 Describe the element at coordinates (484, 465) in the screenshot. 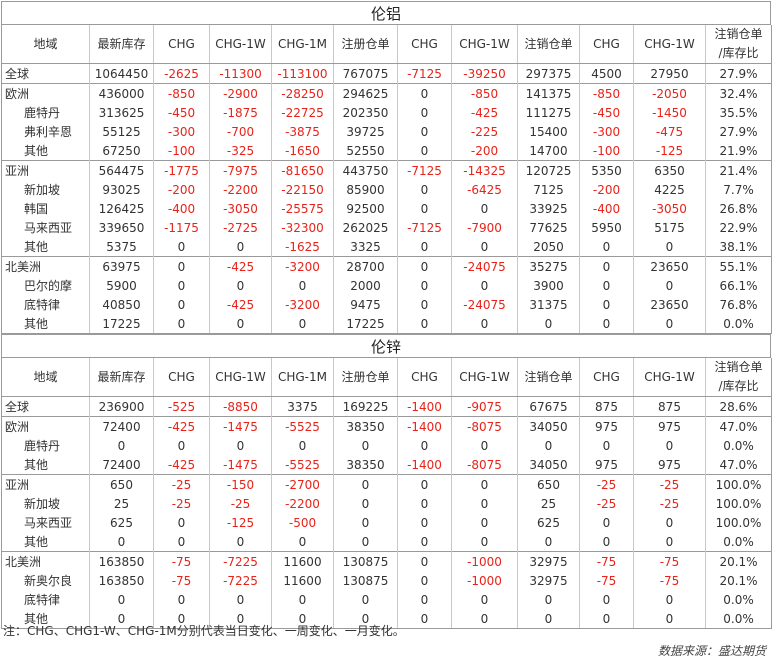

I see `value-cell: -8075` at that location.